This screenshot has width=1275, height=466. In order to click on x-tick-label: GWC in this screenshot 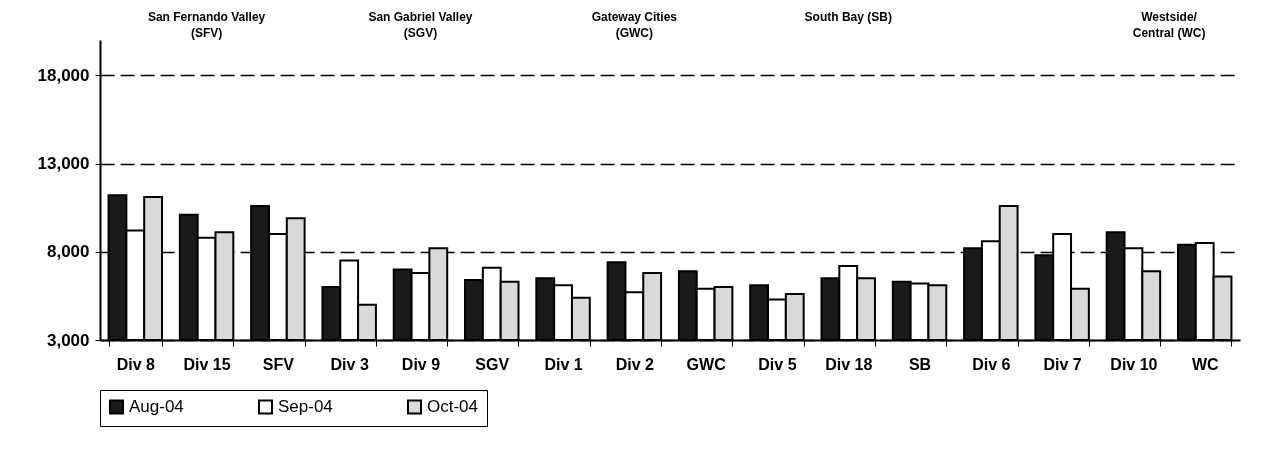, I will do `click(706, 364)`.